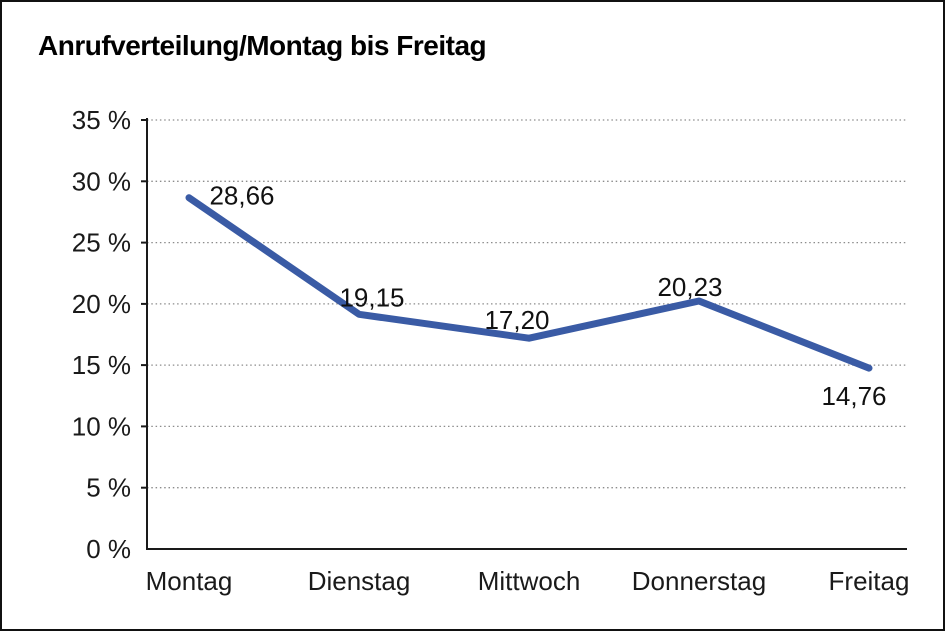  What do you see at coordinates (869, 581) in the screenshot?
I see `x-axis-label: Freitag` at bounding box center [869, 581].